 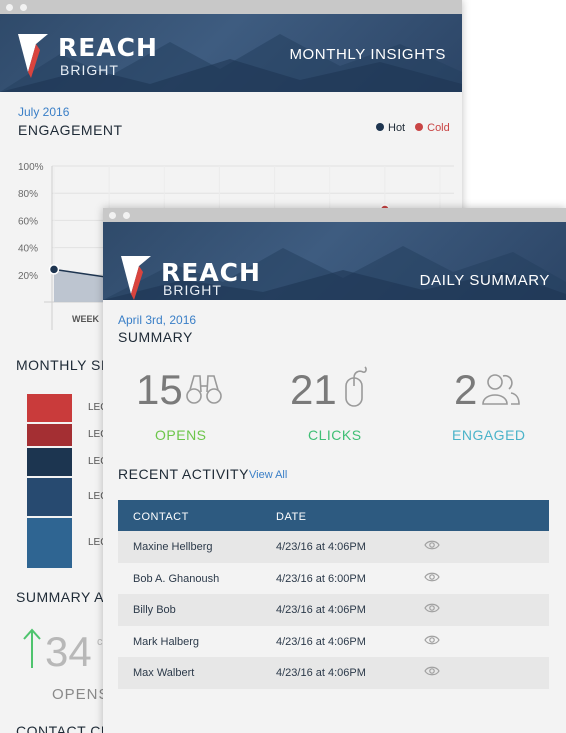 I want to click on table-row: Mark Halberg 4/23/16 at 4:06PM, so click(x=333, y=641).